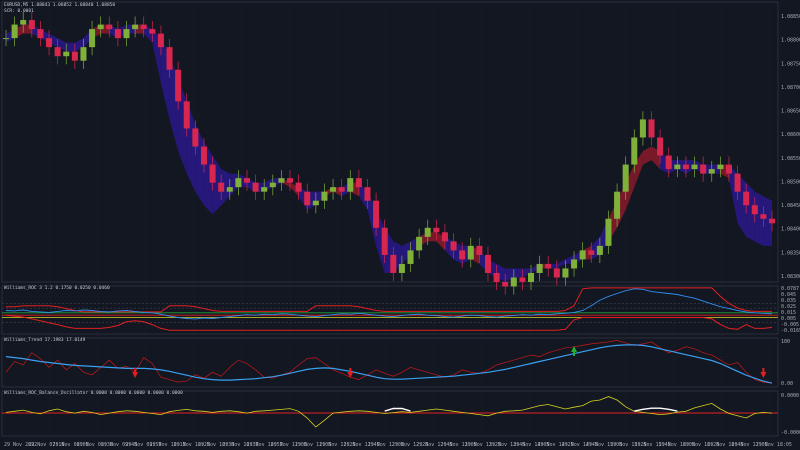 The height and width of the screenshot is (450, 800). I want to click on time-tick-label: 29 Nov 14:05, so click(531, 445).